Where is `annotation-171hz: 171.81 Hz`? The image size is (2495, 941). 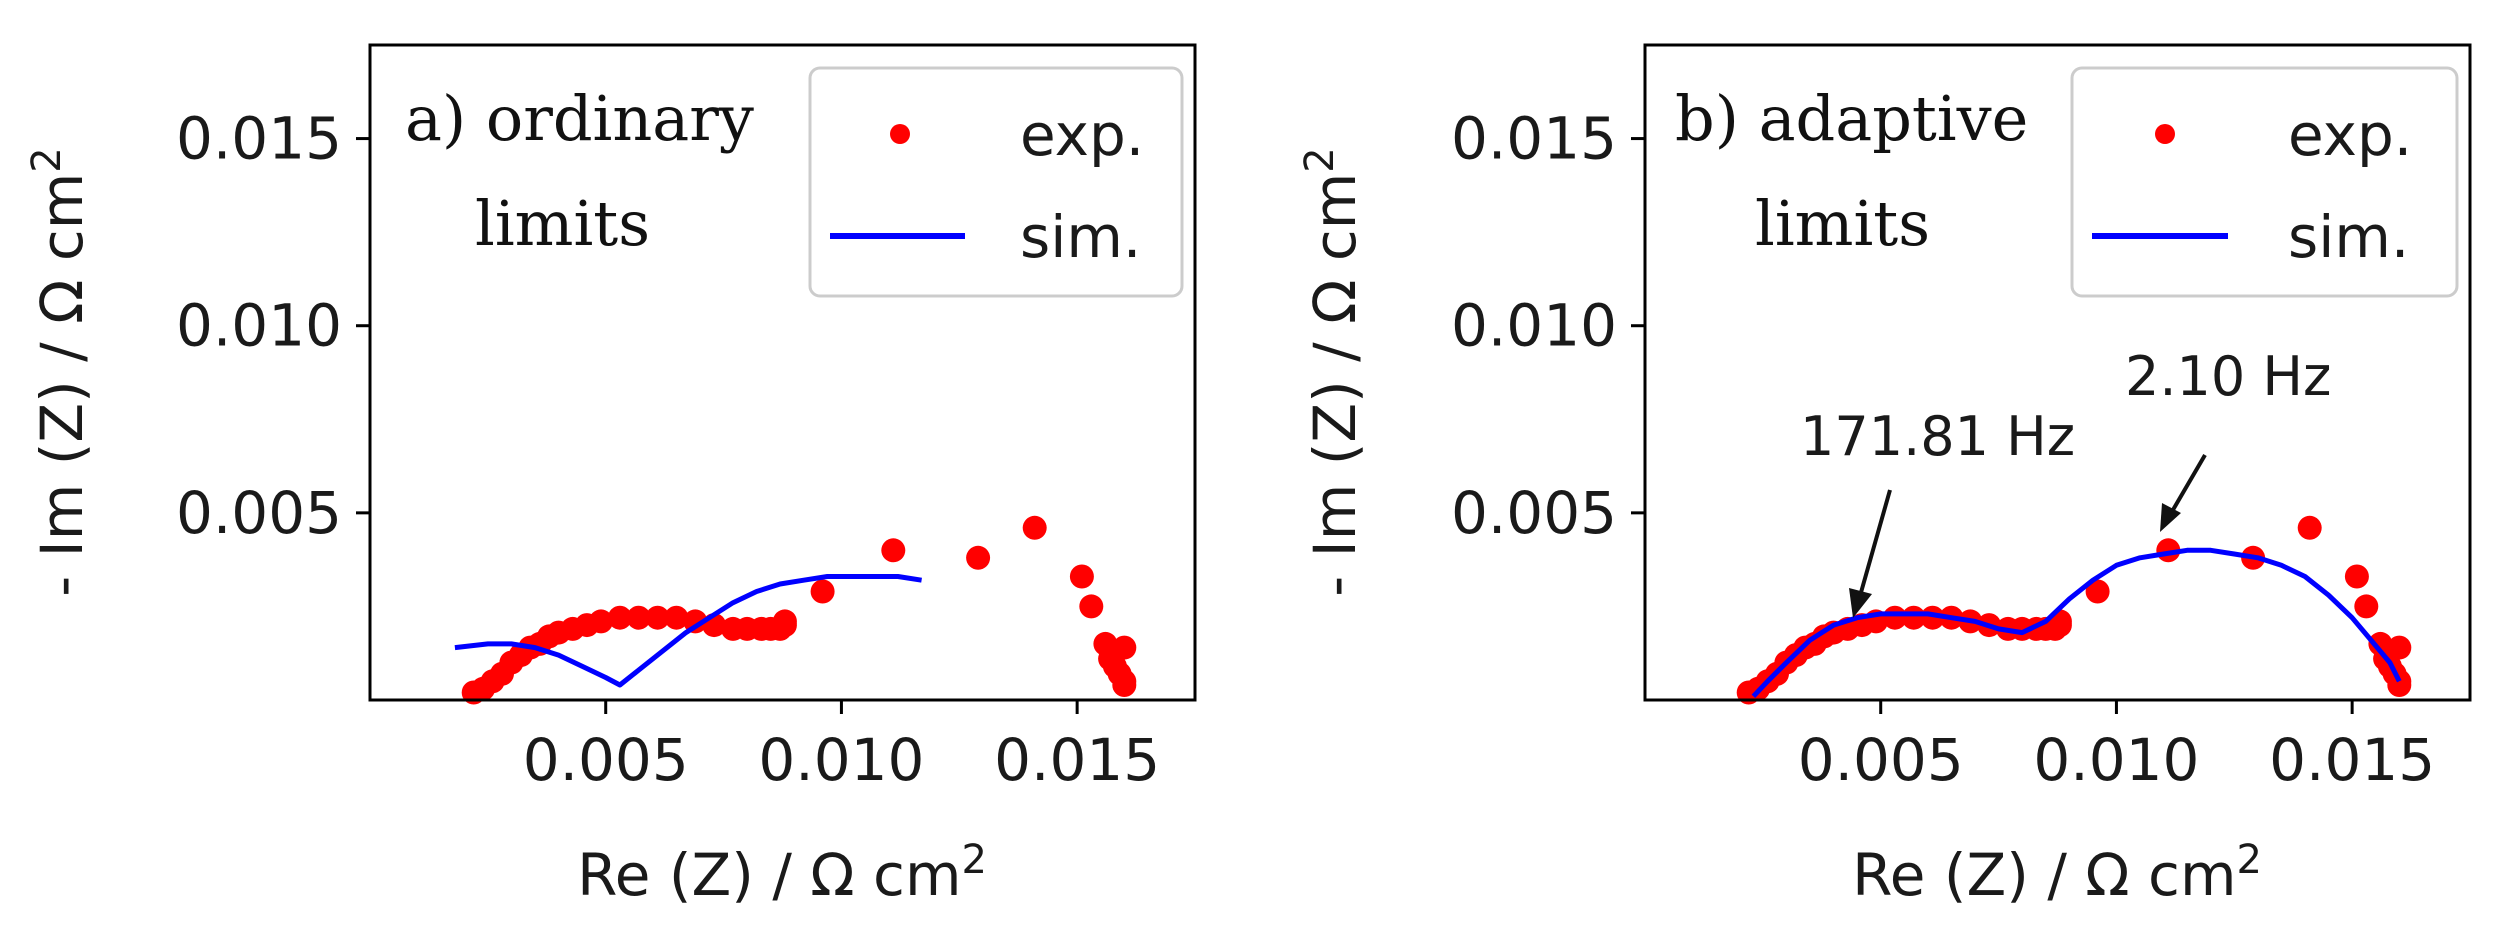 annotation-171hz: 171.81 Hz is located at coordinates (1937, 511).